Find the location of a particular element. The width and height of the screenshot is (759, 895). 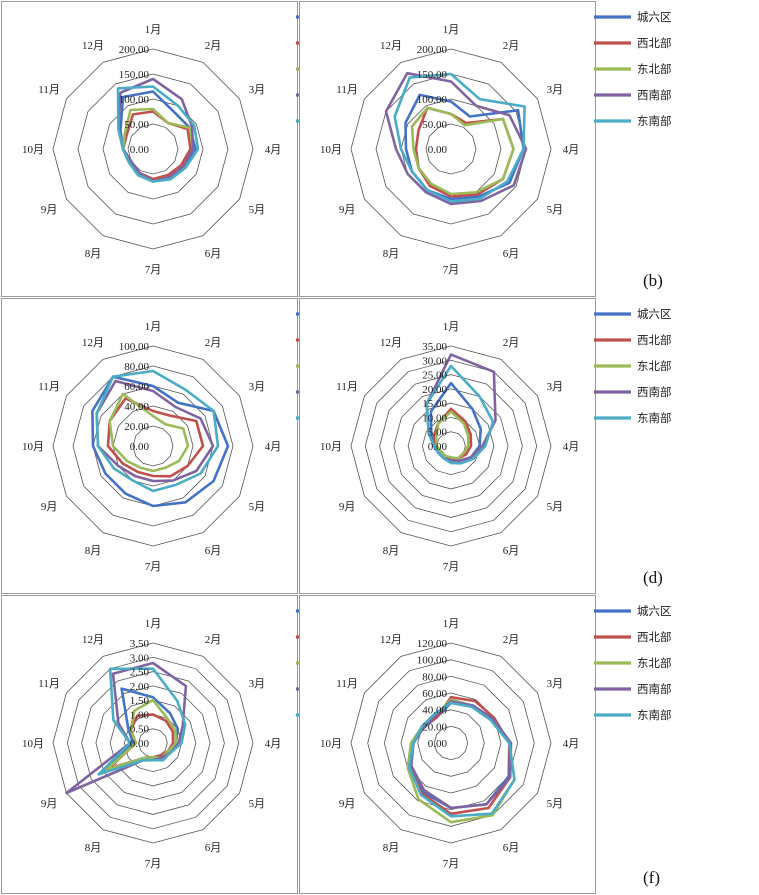

tick-label: 5.00 is located at coordinates (438, 433).